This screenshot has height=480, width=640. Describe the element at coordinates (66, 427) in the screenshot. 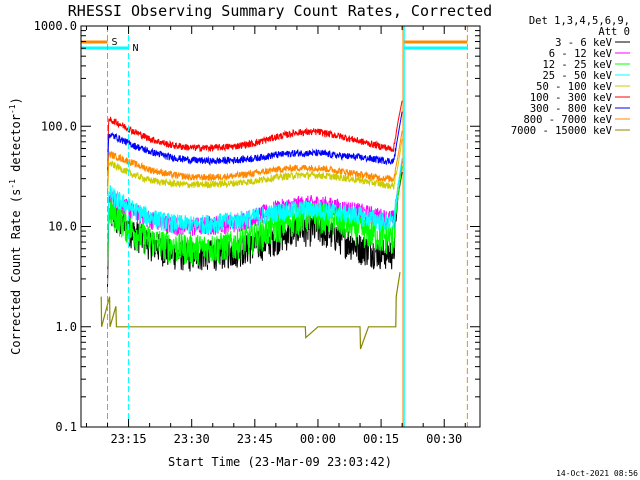

I see `y-tick-label: 0.1` at that location.